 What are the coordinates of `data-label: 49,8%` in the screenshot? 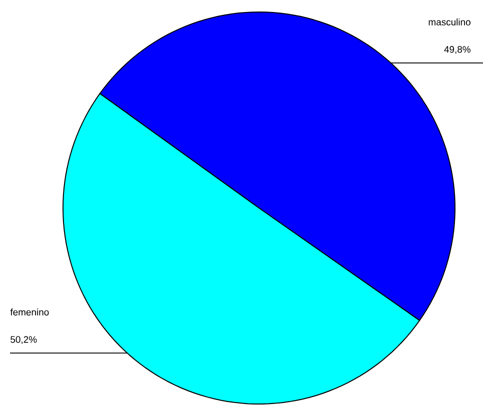 It's located at (457, 50).